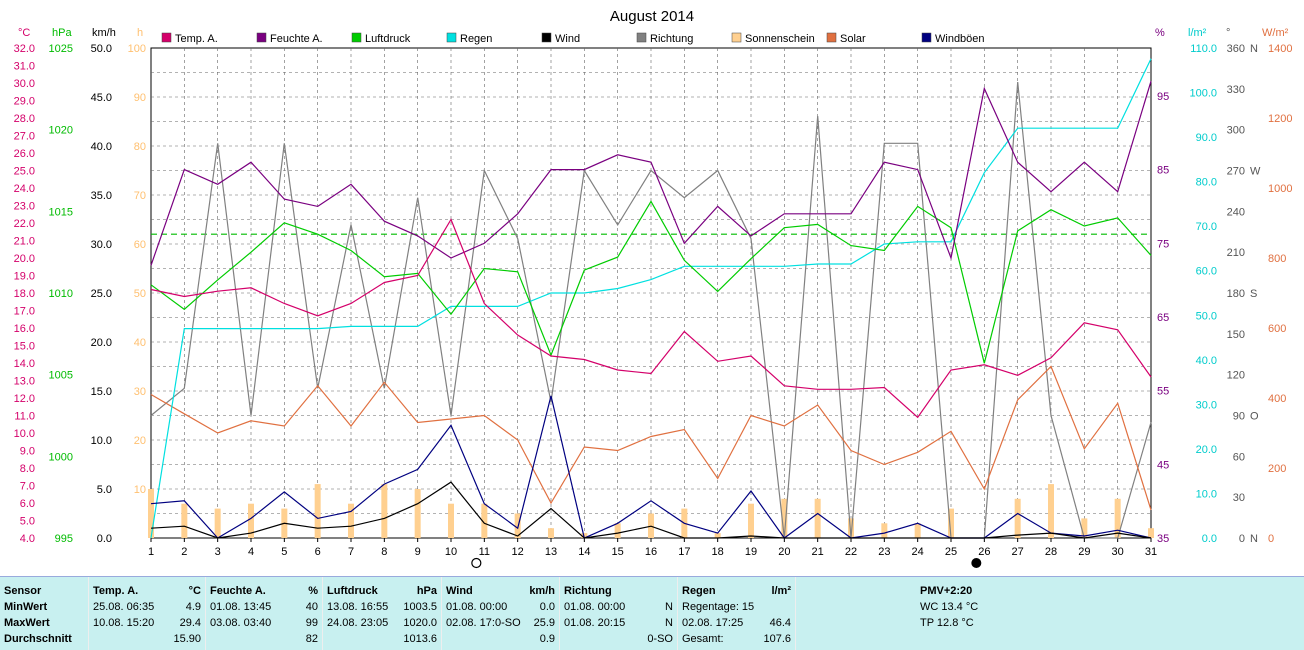 This screenshot has width=1304, height=650. What do you see at coordinates (1206, 138) in the screenshot?
I see `rain-tick-label: 90.0` at bounding box center [1206, 138].